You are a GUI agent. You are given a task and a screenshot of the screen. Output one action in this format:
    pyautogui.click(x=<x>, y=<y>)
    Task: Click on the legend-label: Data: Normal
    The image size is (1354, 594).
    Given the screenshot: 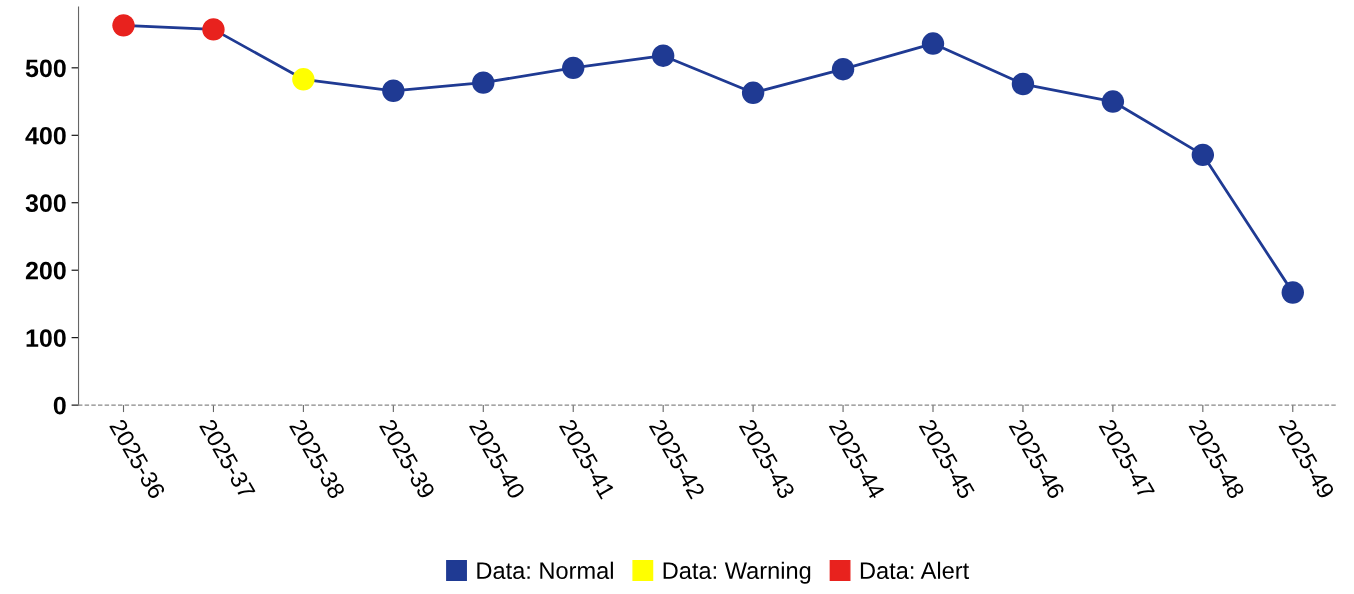 What is the action you would take?
    pyautogui.click(x=545, y=570)
    